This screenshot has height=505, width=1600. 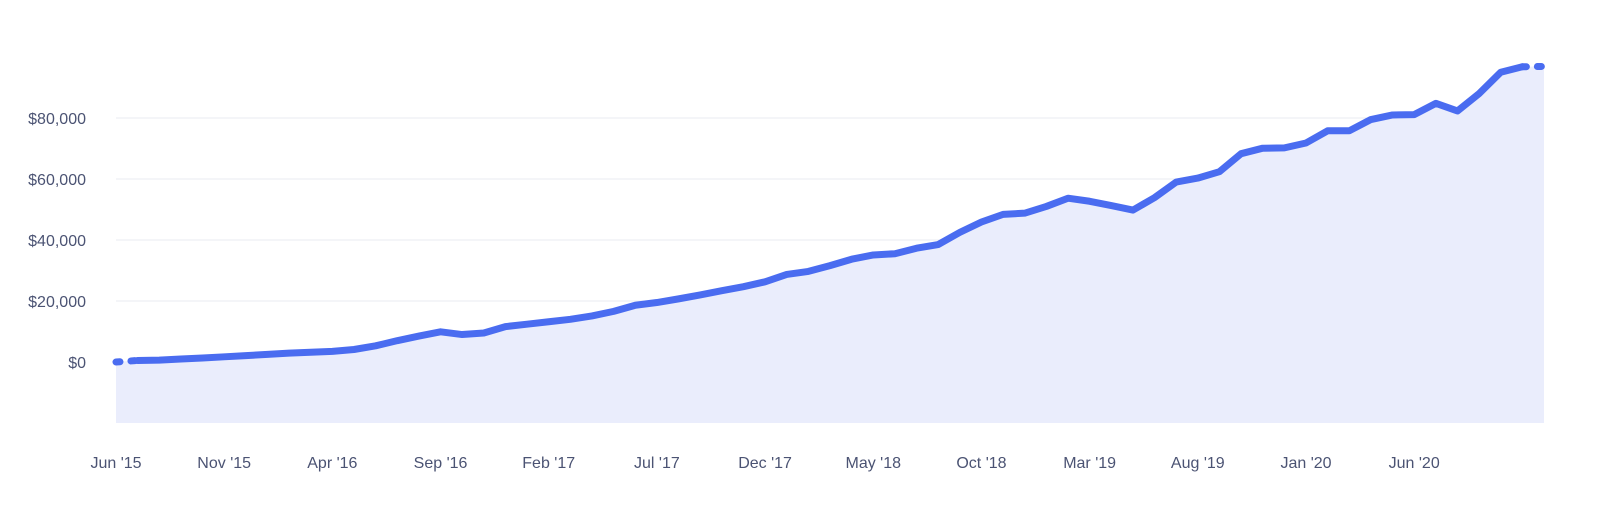 I want to click on y-tick-label: $20,000, so click(x=57, y=302).